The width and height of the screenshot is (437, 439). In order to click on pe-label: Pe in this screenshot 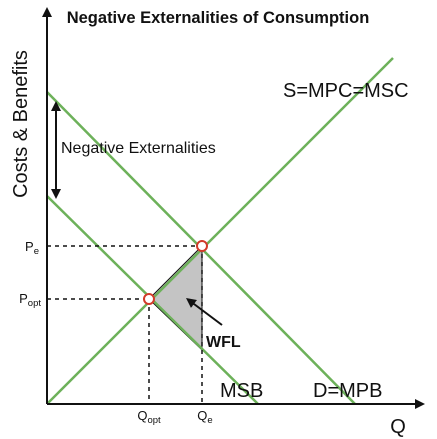, I will do `click(32, 248)`.